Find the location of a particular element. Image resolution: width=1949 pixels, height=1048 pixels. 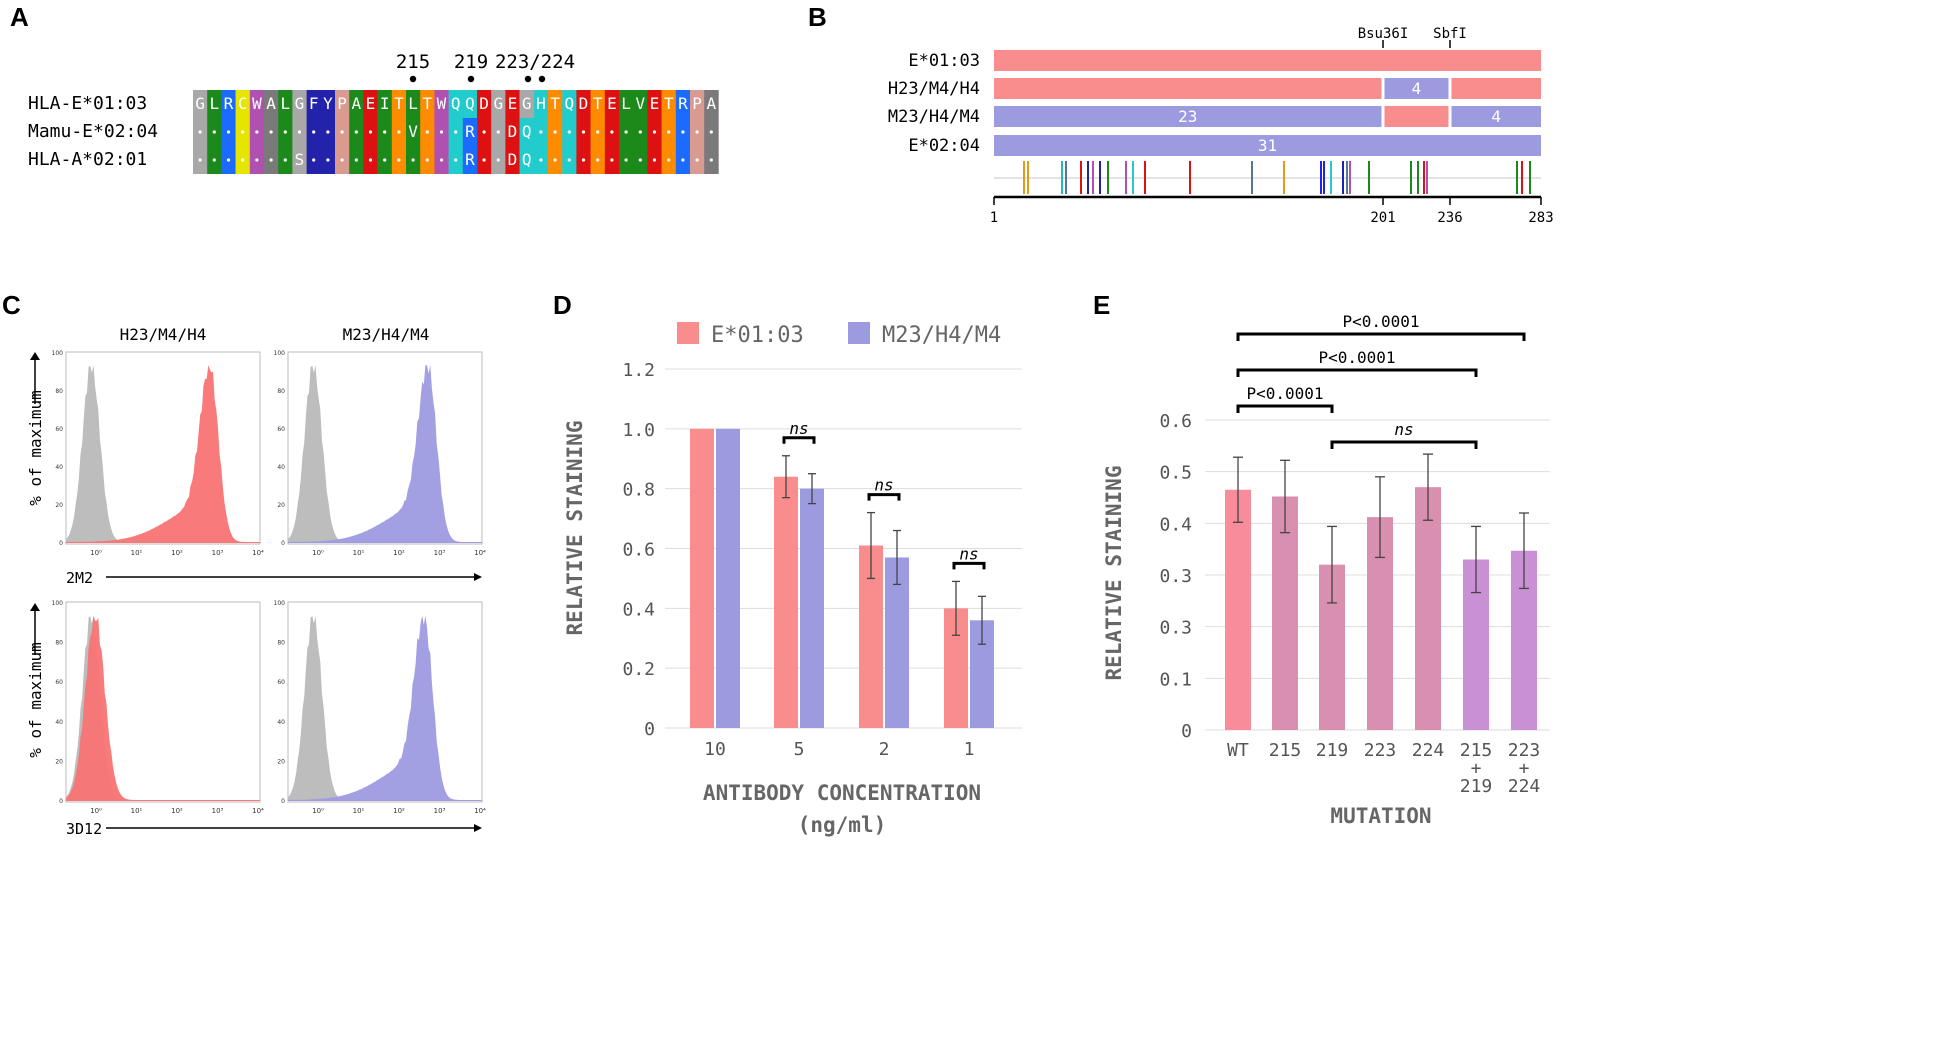

residue: E is located at coordinates (655, 103).